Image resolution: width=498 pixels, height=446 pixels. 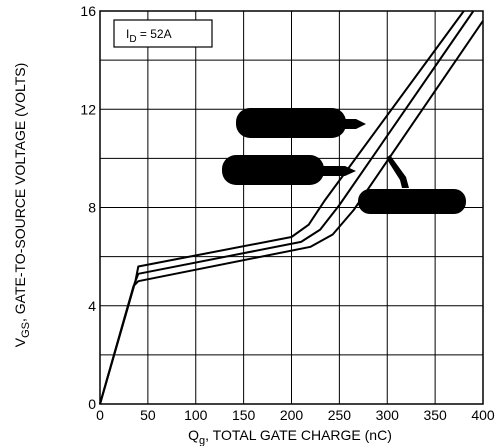 What do you see at coordinates (92, 306) in the screenshot?
I see `y-tick-label-1: 4` at bounding box center [92, 306].